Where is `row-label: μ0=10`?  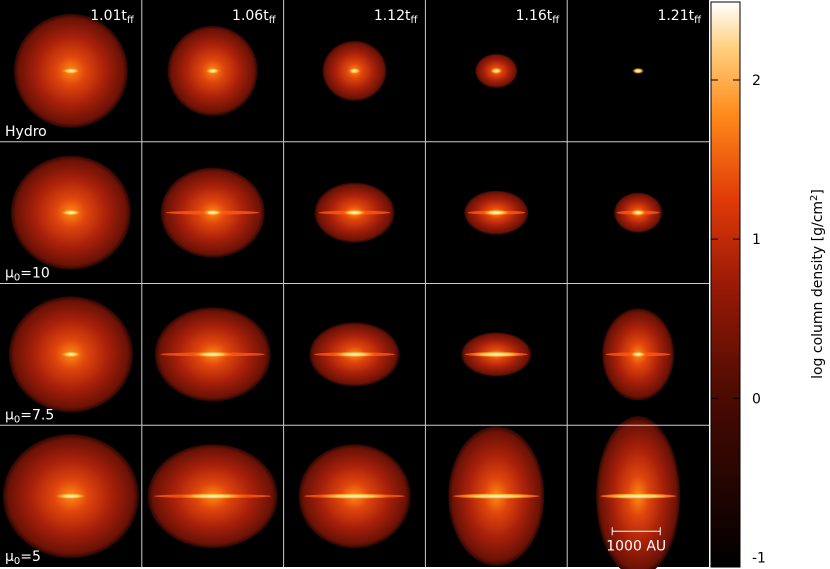
row-label: μ0=10 is located at coordinates (27, 275).